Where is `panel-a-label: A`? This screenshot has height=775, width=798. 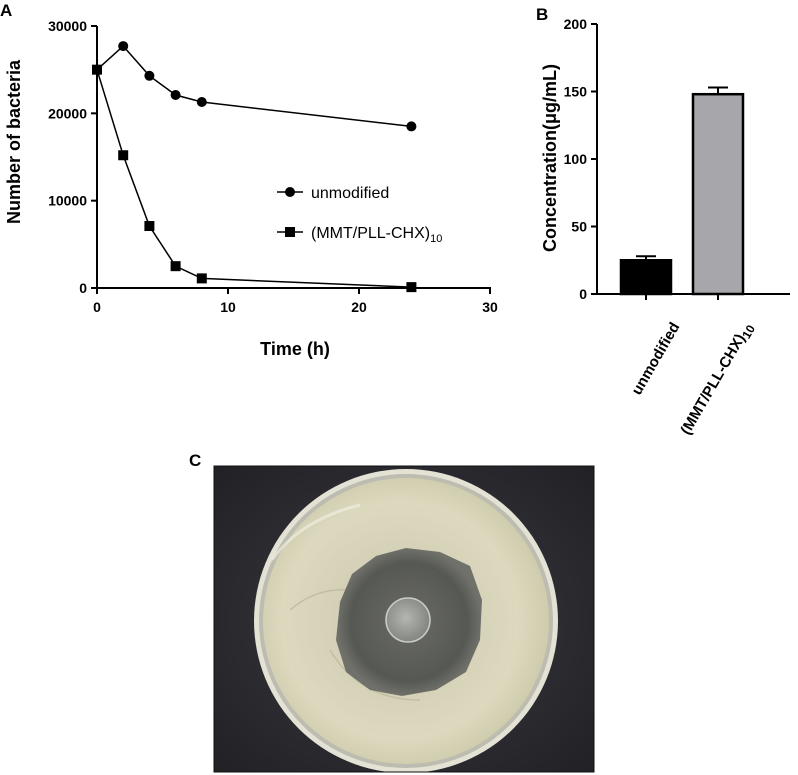 panel-a-label: A is located at coordinates (6, 10).